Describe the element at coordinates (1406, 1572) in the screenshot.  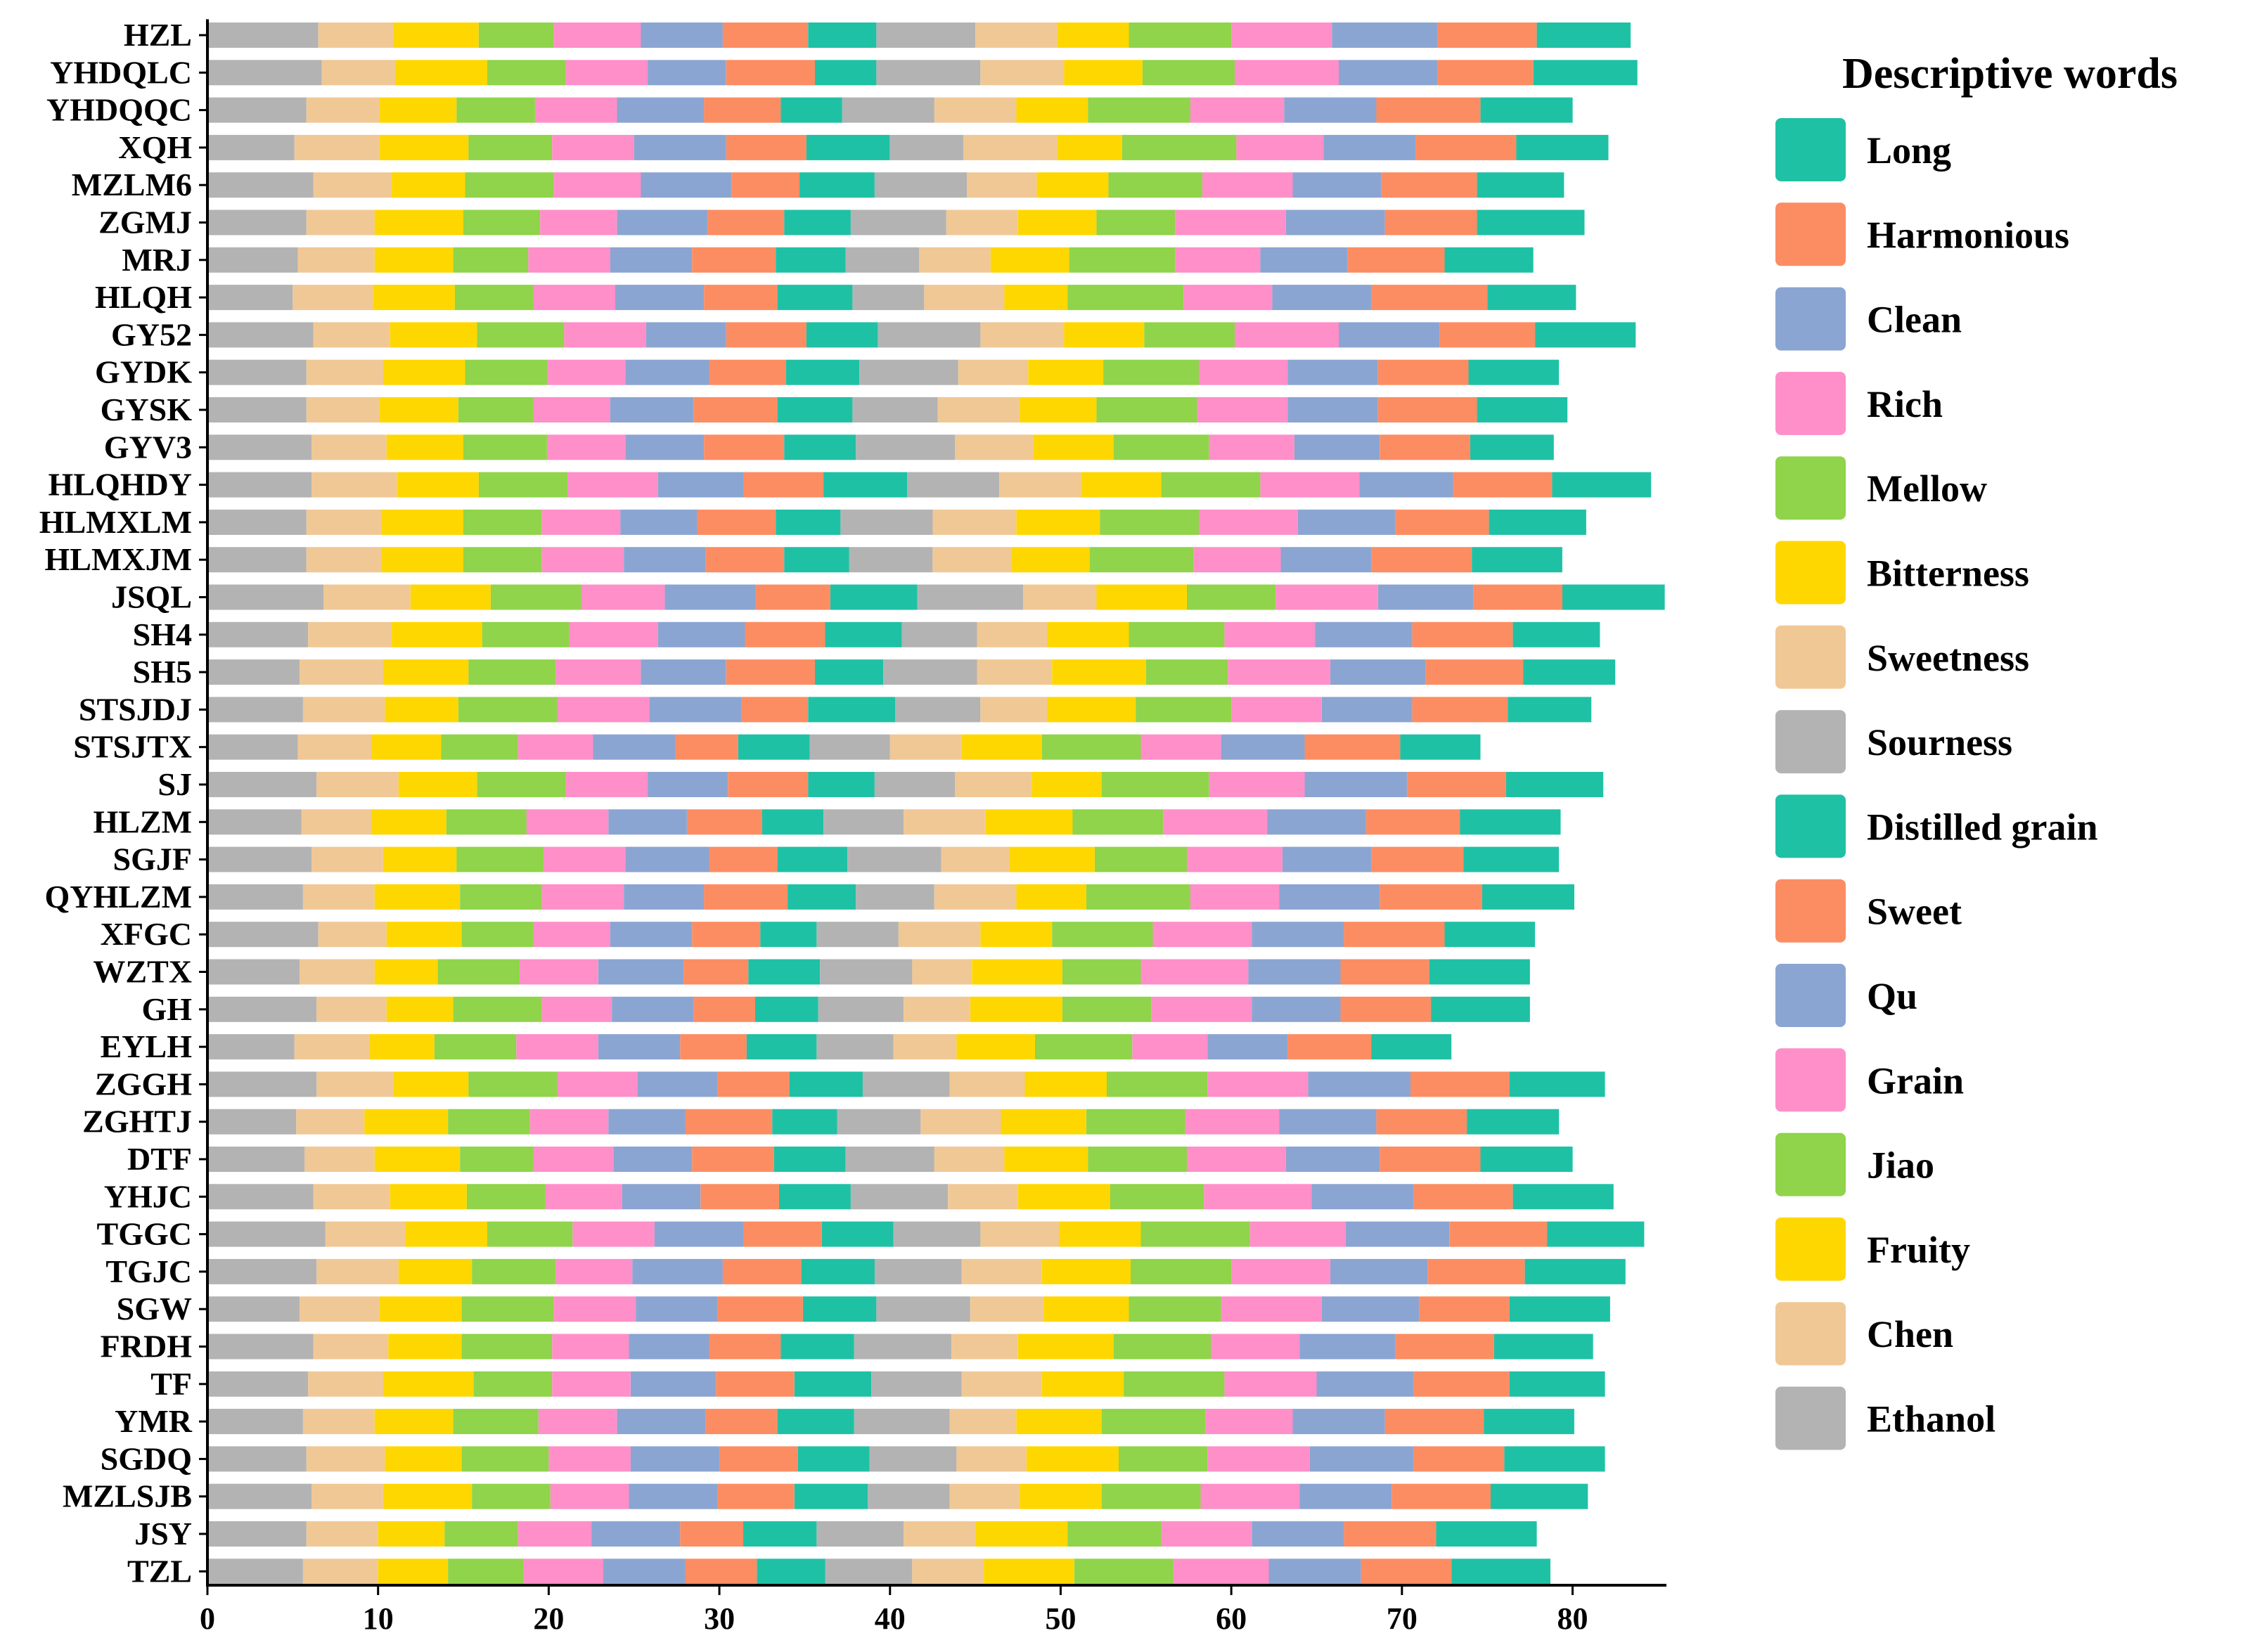
I see `bar-segment-harmonious-tzl` at that location.